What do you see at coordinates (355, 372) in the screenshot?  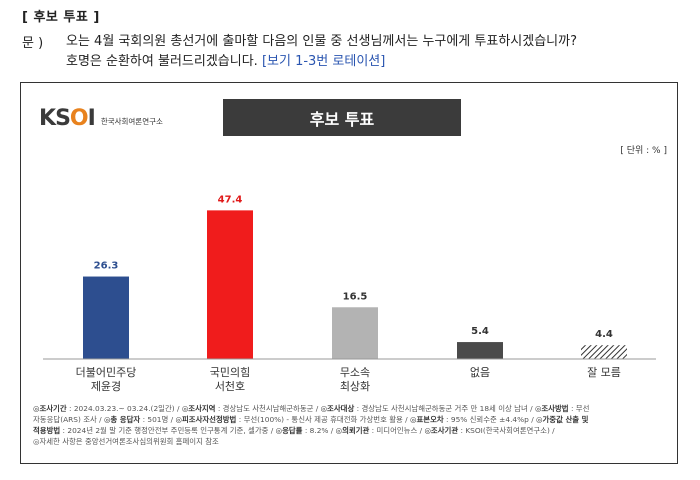 I see `category-label-2-0: 무소속` at bounding box center [355, 372].